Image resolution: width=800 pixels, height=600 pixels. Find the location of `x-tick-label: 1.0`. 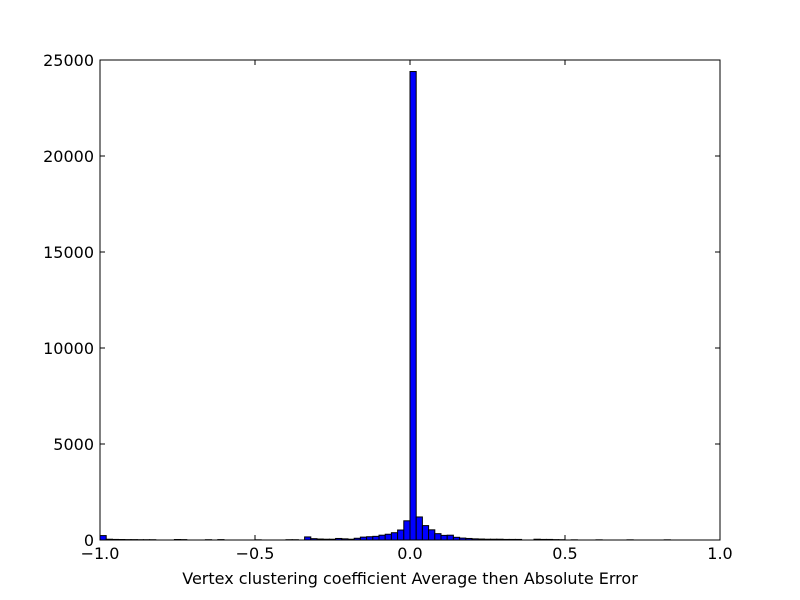

x-tick-label: 1.0 is located at coordinates (719, 553).